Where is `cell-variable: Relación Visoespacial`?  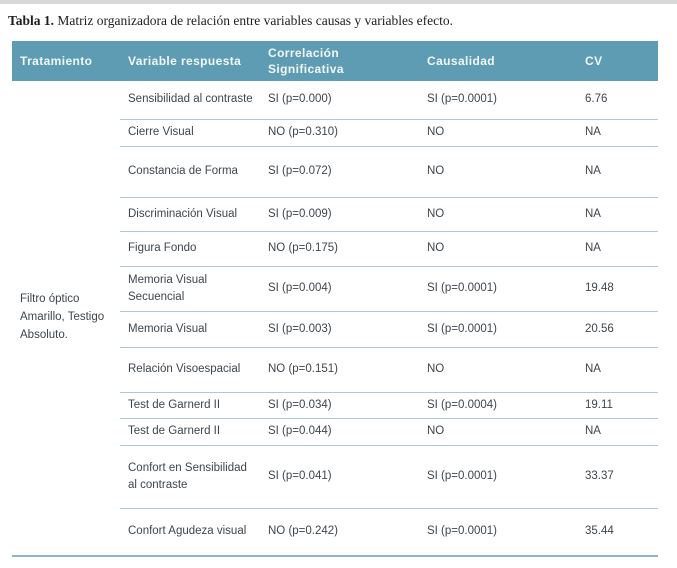
cell-variable: Relación Visoespacial is located at coordinates (190, 370).